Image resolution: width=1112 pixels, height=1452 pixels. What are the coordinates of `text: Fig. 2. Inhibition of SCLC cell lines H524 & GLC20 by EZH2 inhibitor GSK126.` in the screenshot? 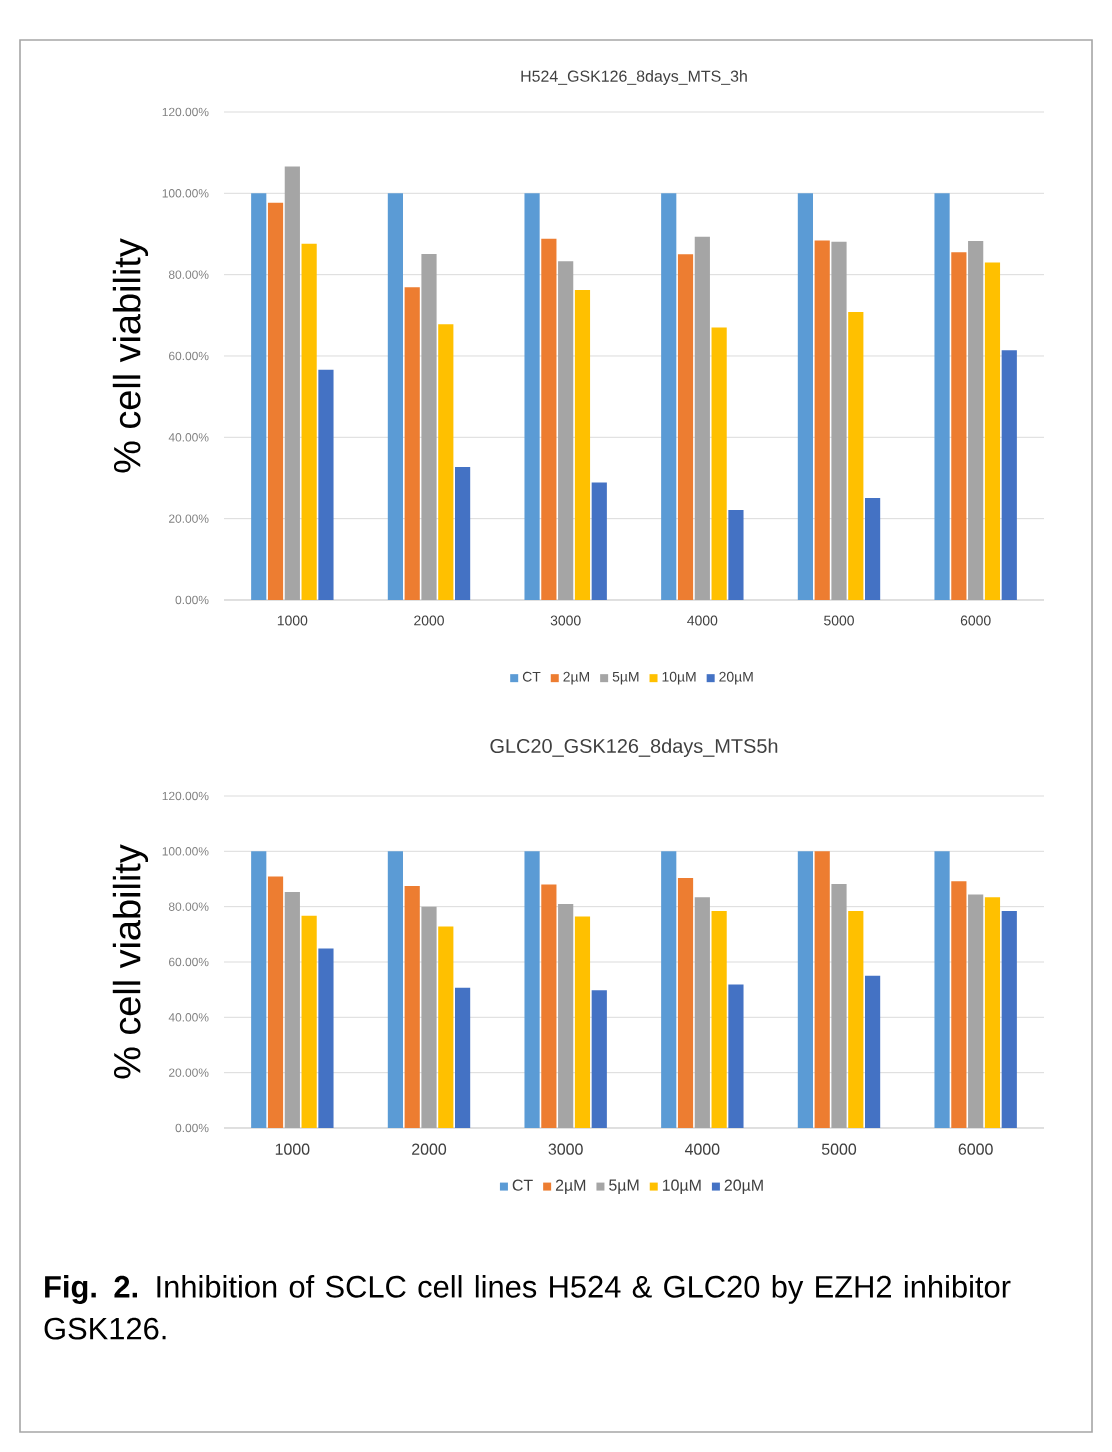 It's located at (527, 1307).